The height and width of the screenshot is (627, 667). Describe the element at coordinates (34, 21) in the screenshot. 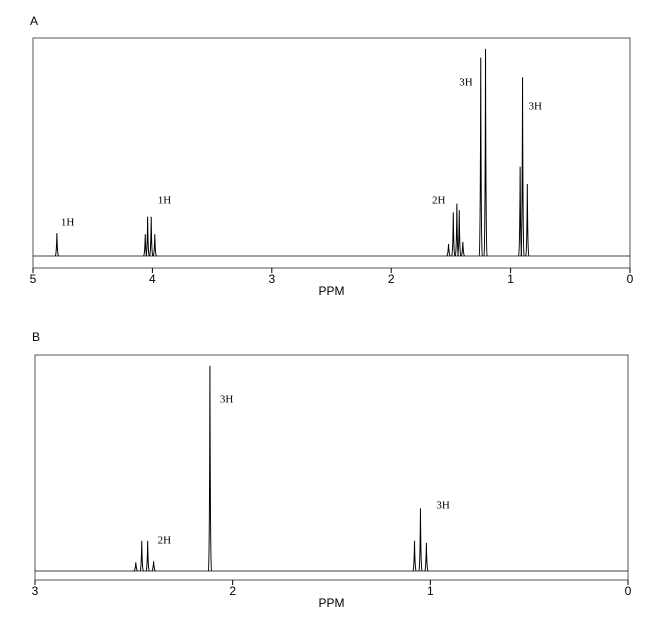

I see `chart-title: A` at that location.